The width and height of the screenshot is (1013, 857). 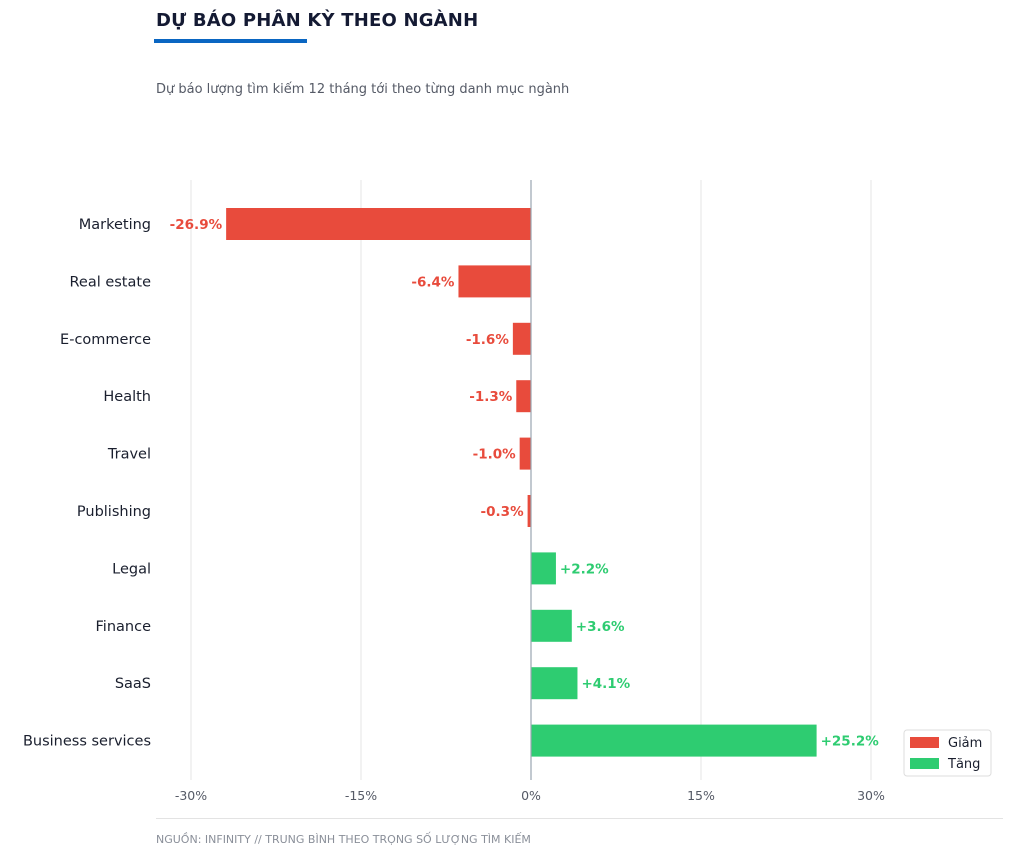 What do you see at coordinates (965, 743) in the screenshot?
I see `legend-label: Giảm` at bounding box center [965, 743].